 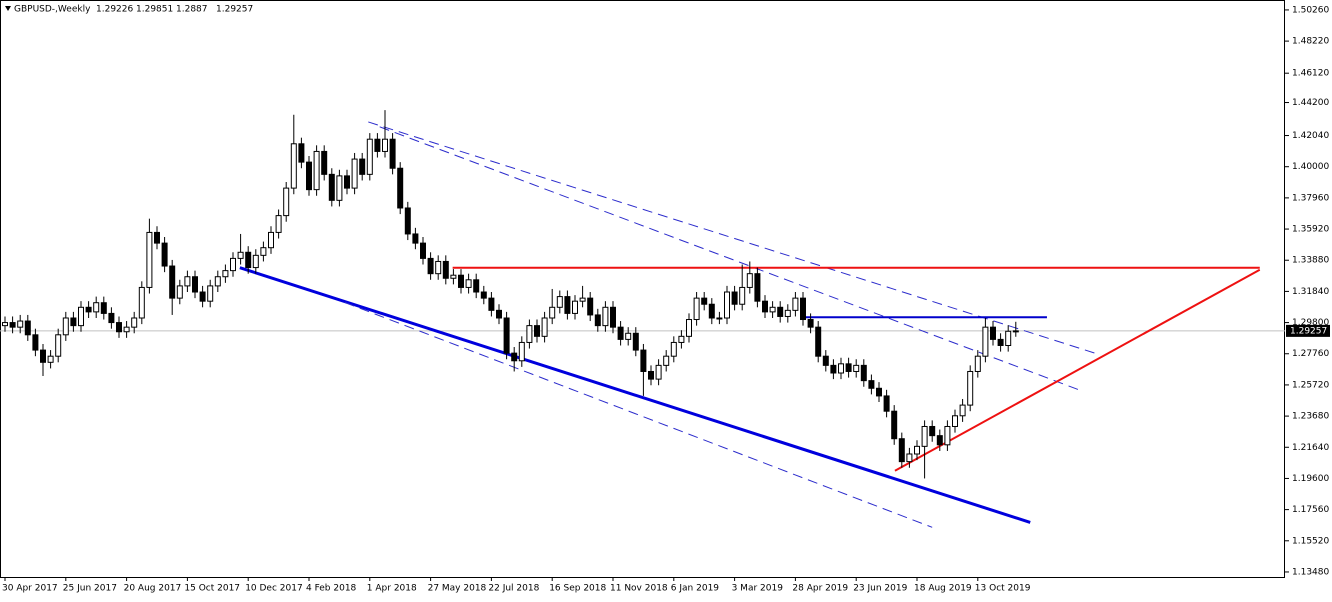 I want to click on x-tick-label: 22 Jul 2018, so click(x=513, y=589).